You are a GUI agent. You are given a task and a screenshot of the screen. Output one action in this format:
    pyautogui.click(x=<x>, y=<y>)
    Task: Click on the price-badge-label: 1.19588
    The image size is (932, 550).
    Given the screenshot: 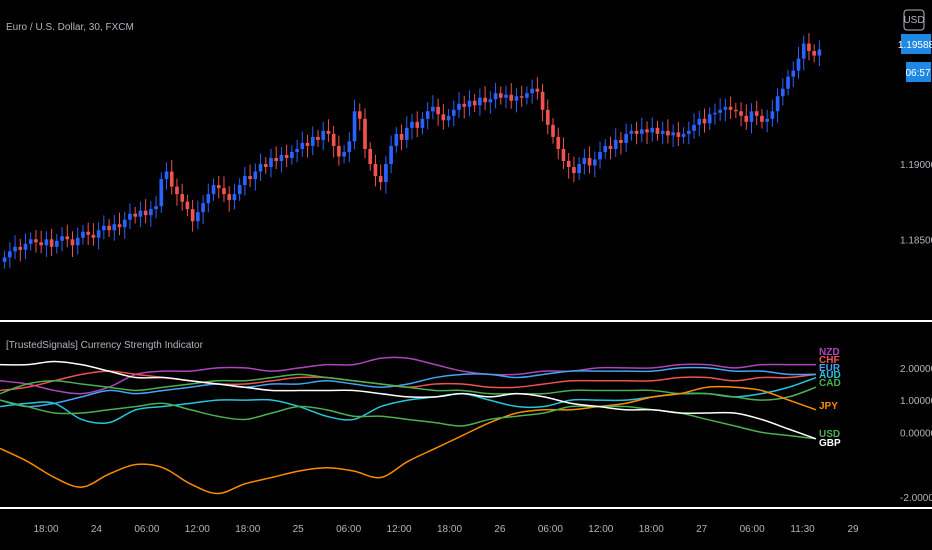 What is the action you would take?
    pyautogui.click(x=915, y=45)
    